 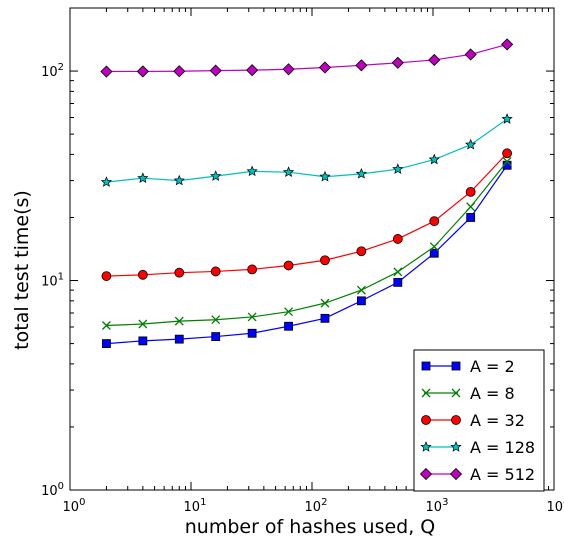 I want to click on x-tick-label: 10³, so click(x=437, y=506).